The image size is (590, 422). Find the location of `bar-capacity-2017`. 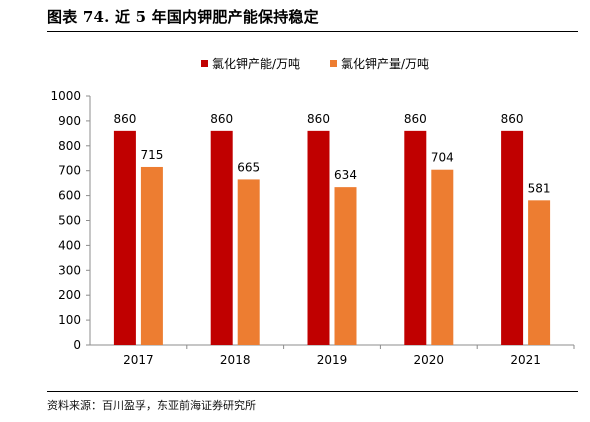

bar-capacity-2017 is located at coordinates (124, 237).